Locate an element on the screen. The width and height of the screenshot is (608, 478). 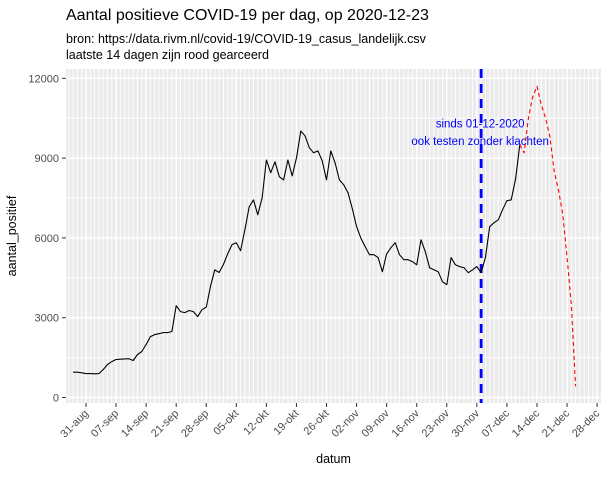
annotation-line2: ook testen zonder klachten is located at coordinates (479, 142).